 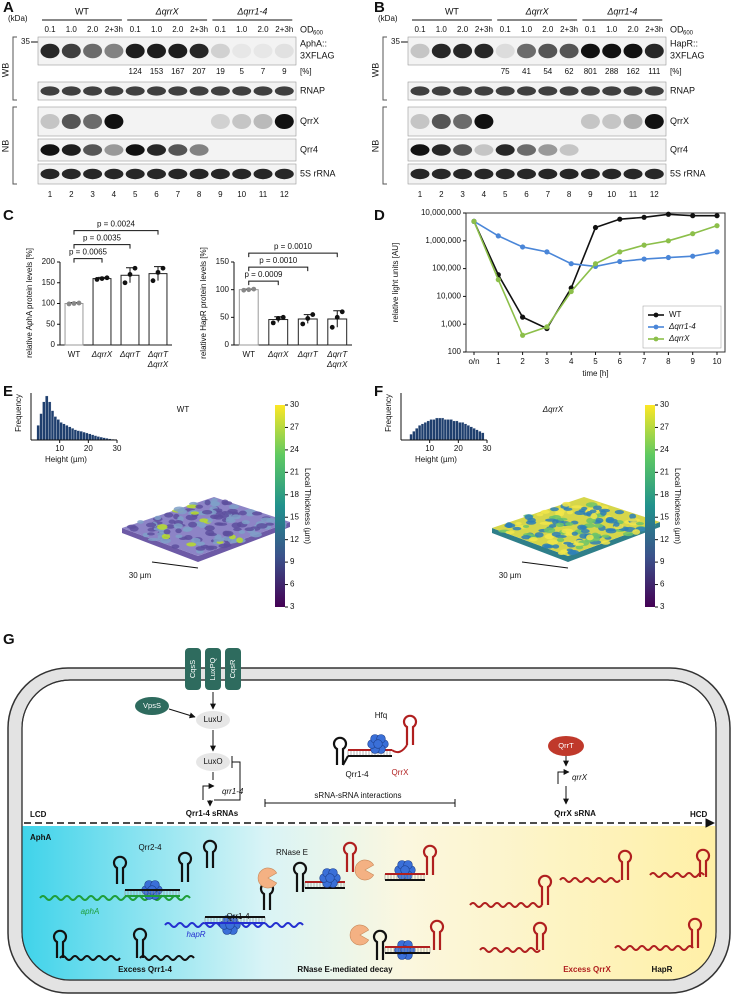 What do you see at coordinates (664, 494) in the screenshot?
I see `colorbar-tick-label: 18` at bounding box center [664, 494].